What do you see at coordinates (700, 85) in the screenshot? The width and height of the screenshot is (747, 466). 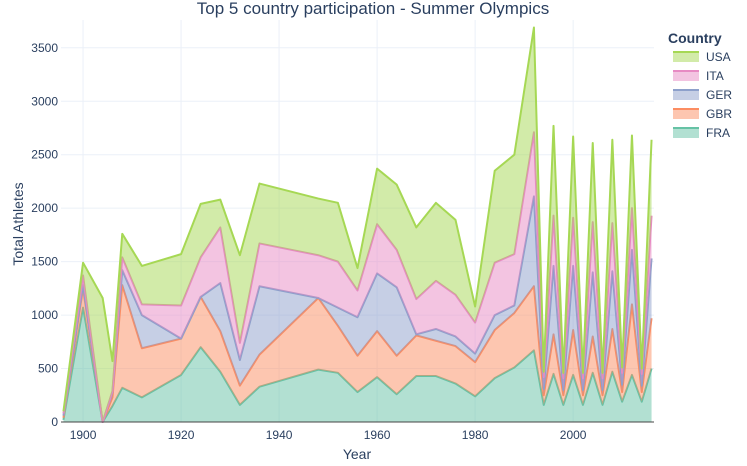 I see `legend: Country USA ITA GER GBR FRA` at bounding box center [700, 85].